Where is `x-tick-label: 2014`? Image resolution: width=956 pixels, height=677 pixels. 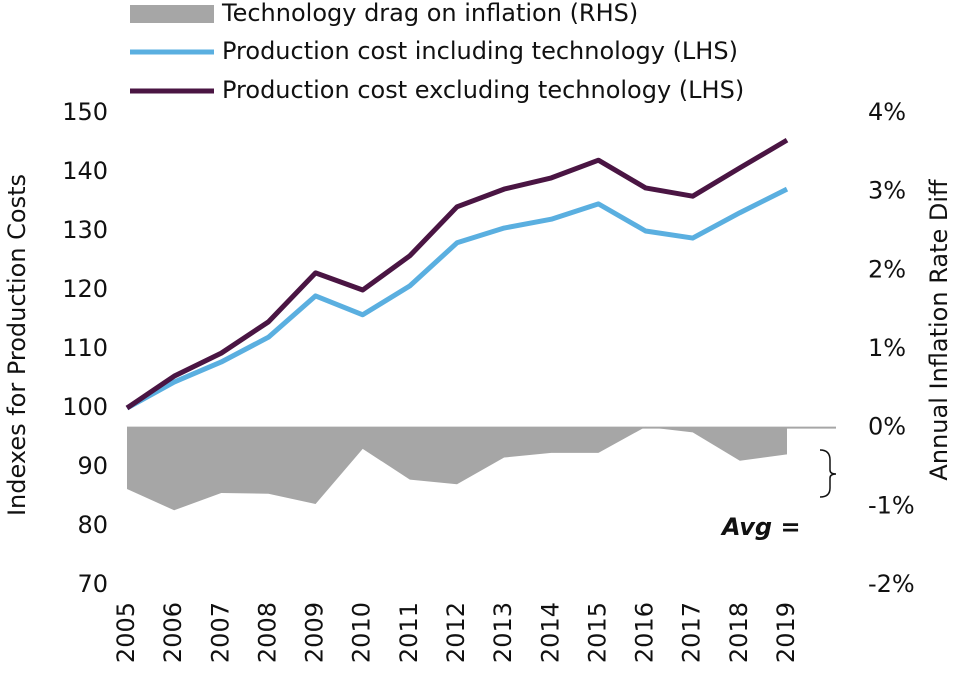
x-tick-label: 2014 is located at coordinates (550, 632).